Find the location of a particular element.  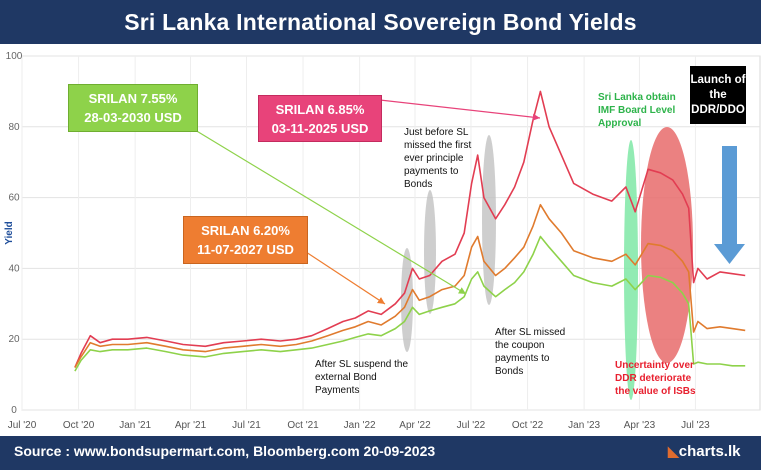

down-arrow-icon is located at coordinates (729, 205).